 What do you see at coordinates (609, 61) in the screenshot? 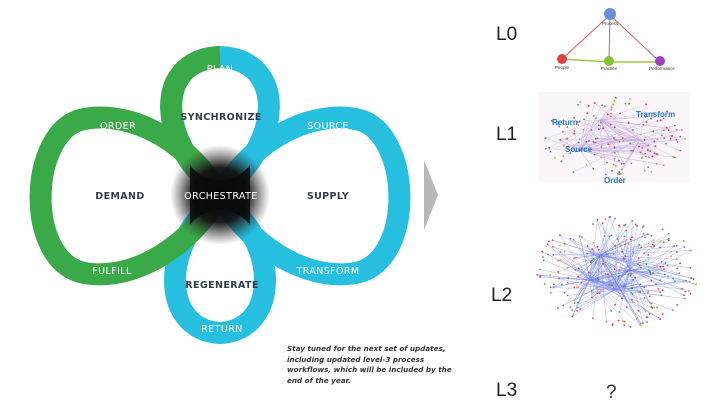
I see `l0-node-practice` at bounding box center [609, 61].